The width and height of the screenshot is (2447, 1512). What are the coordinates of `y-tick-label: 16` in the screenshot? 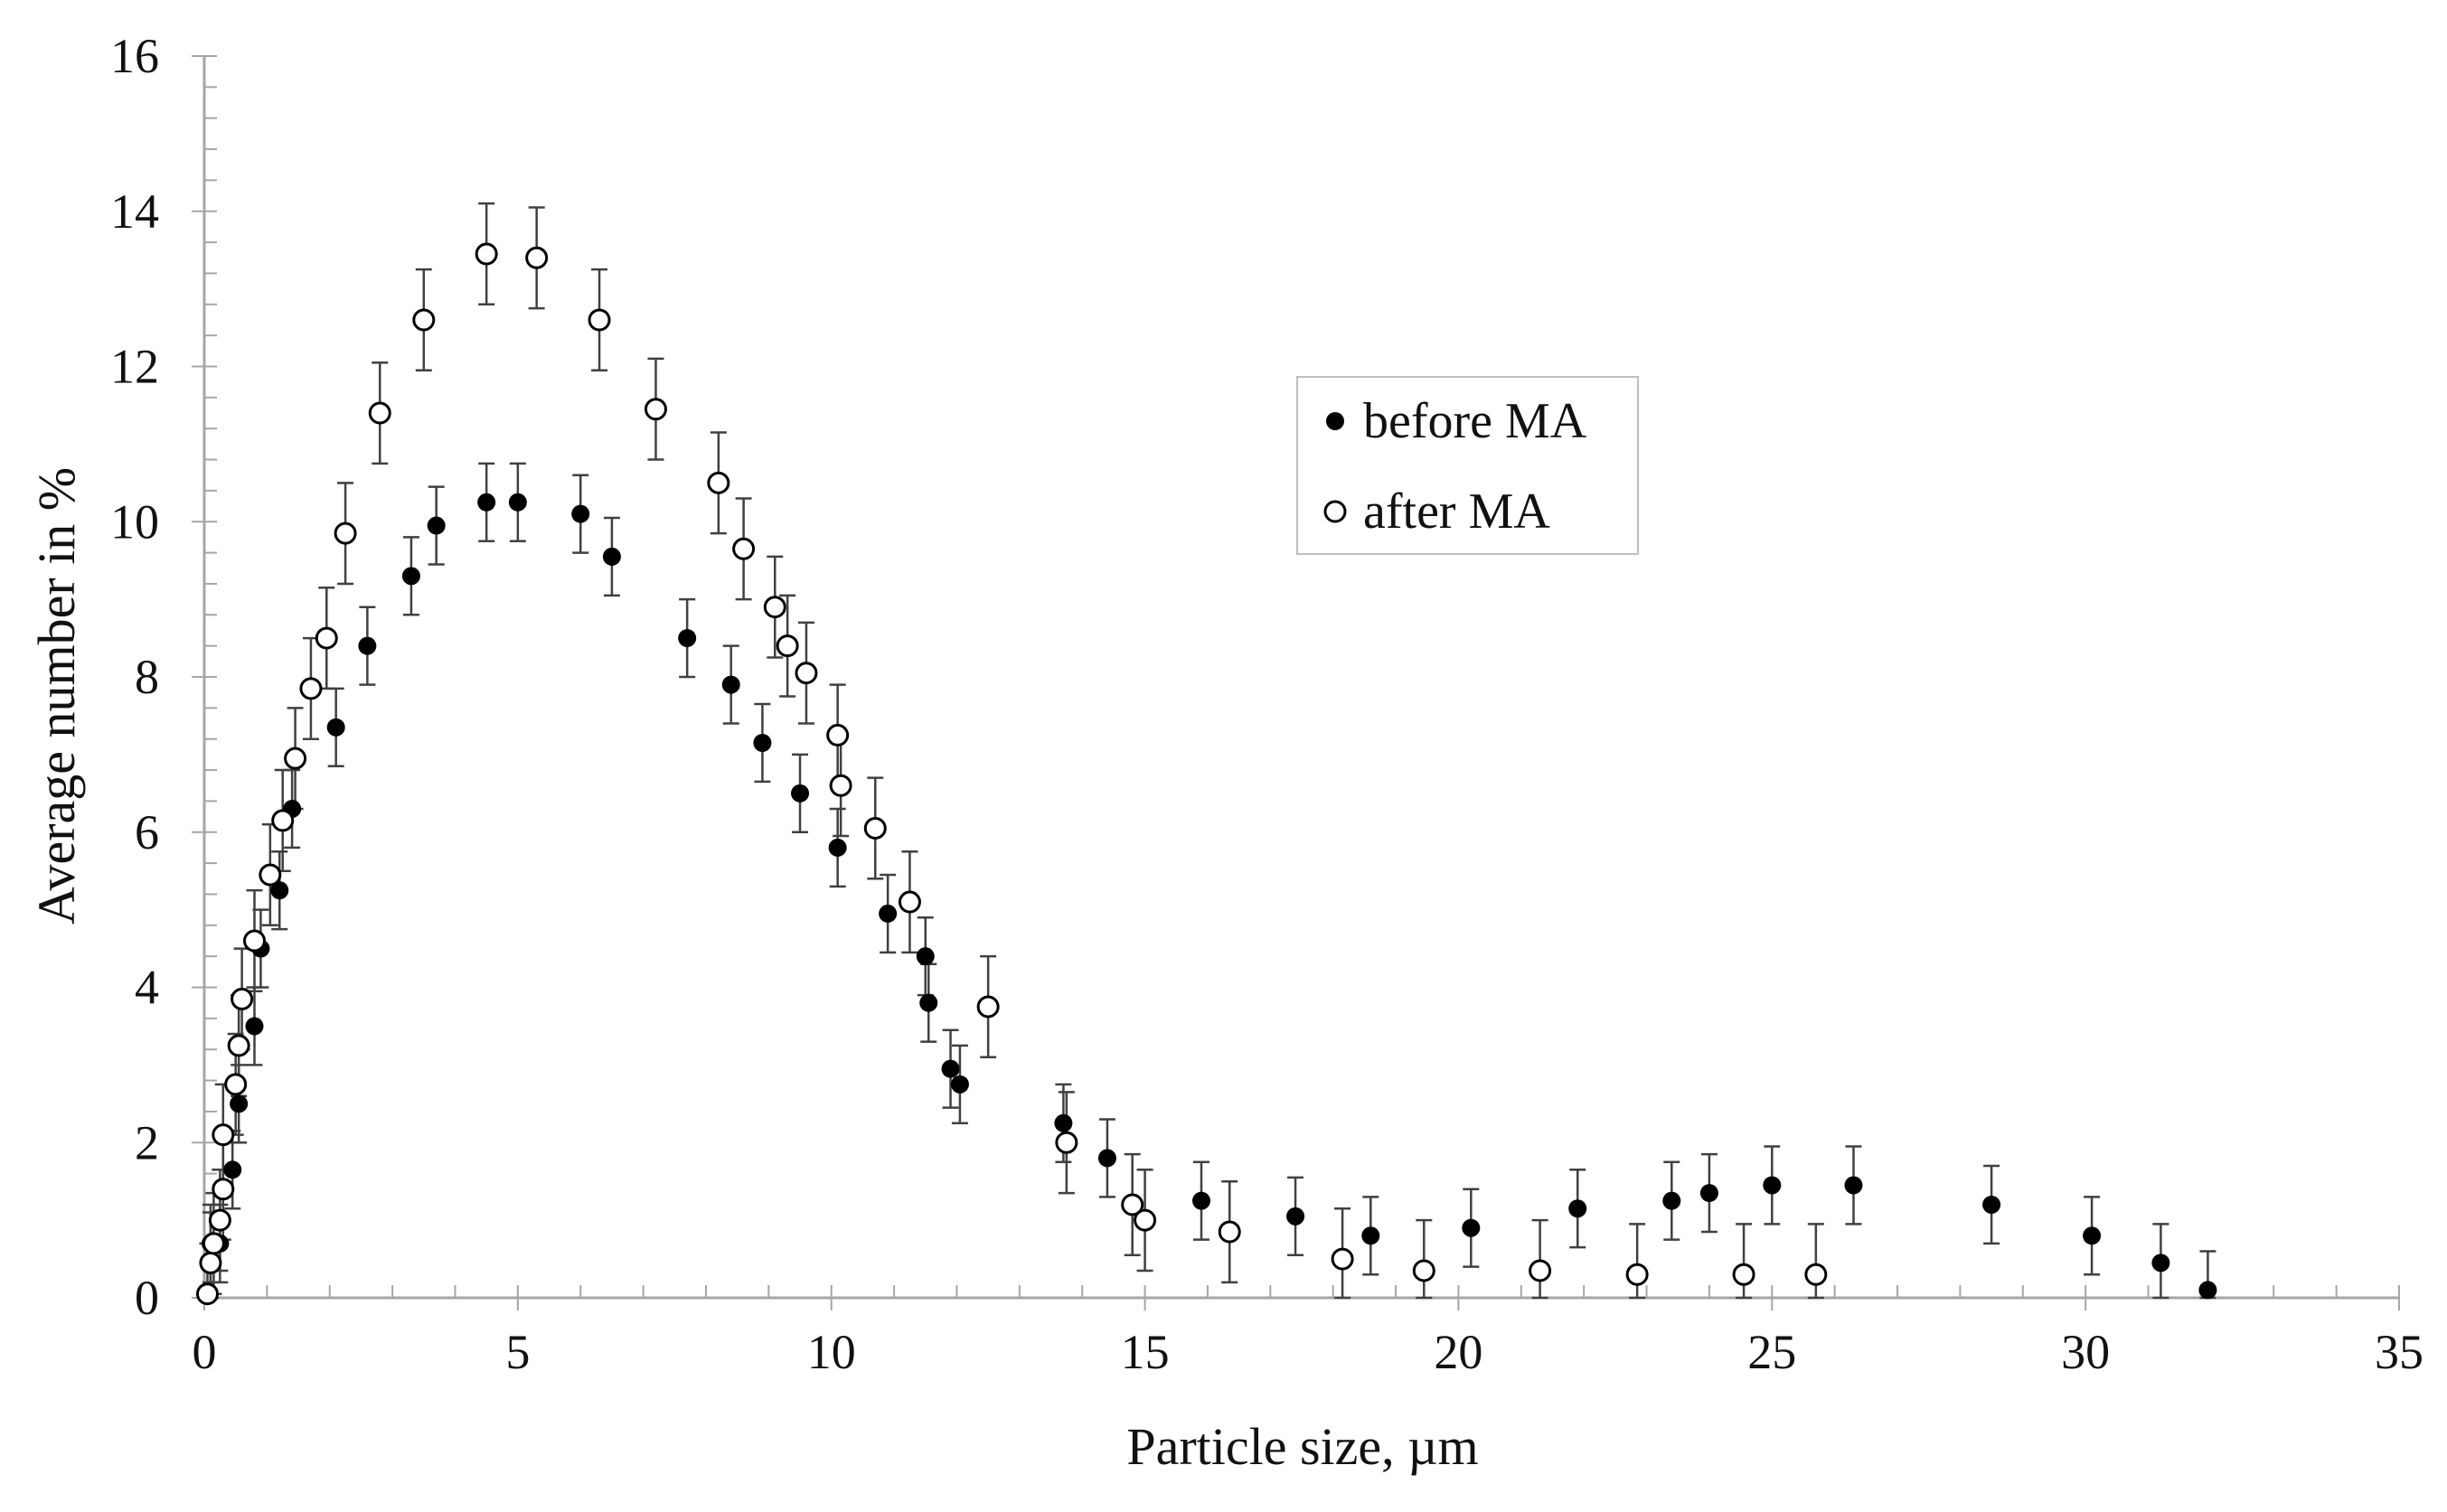 It's located at (134, 56).